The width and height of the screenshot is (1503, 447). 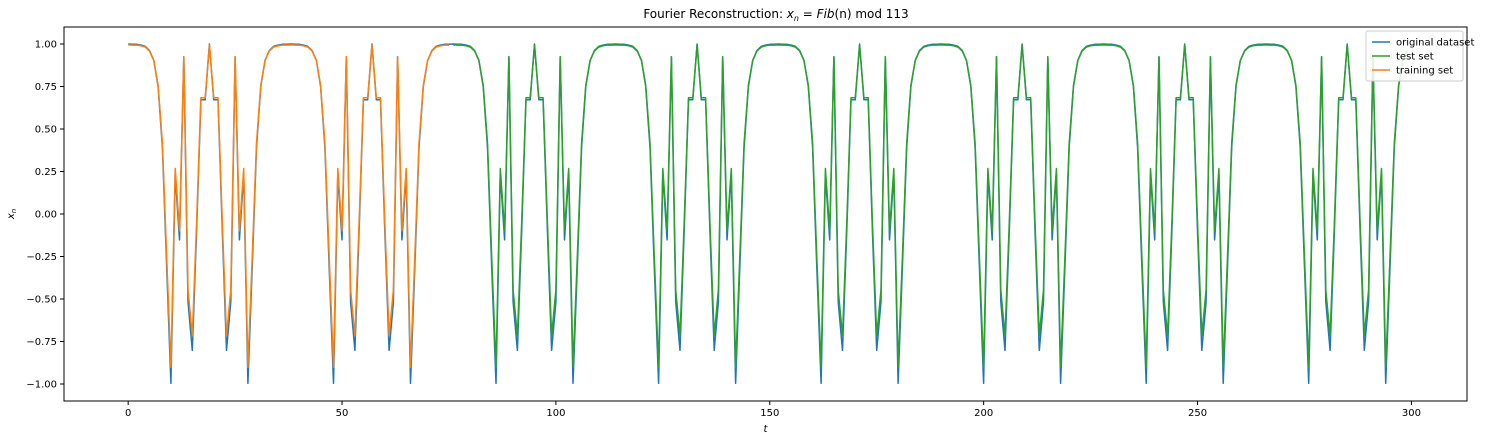 I want to click on legend-entry-label: training set, so click(x=1424, y=71).